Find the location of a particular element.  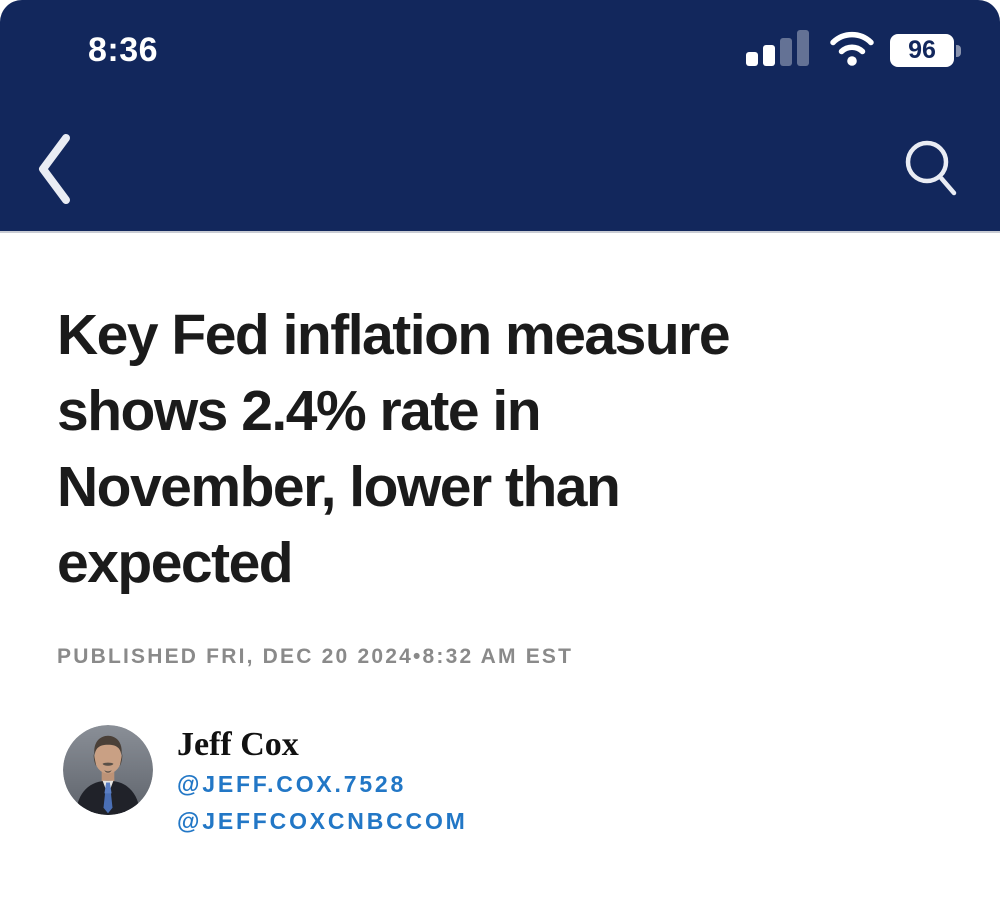

status-icons: 96 is located at coordinates (853, 50).